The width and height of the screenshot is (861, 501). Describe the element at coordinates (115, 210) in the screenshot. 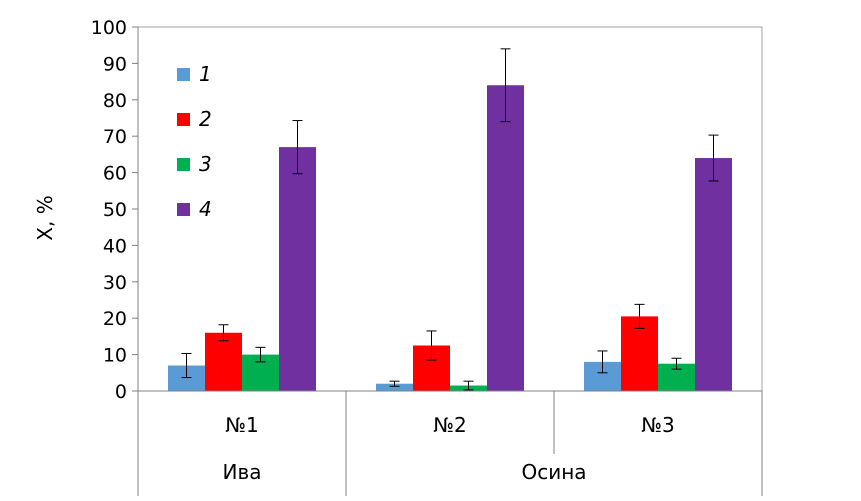

I see `y-tick-label: 50` at that location.